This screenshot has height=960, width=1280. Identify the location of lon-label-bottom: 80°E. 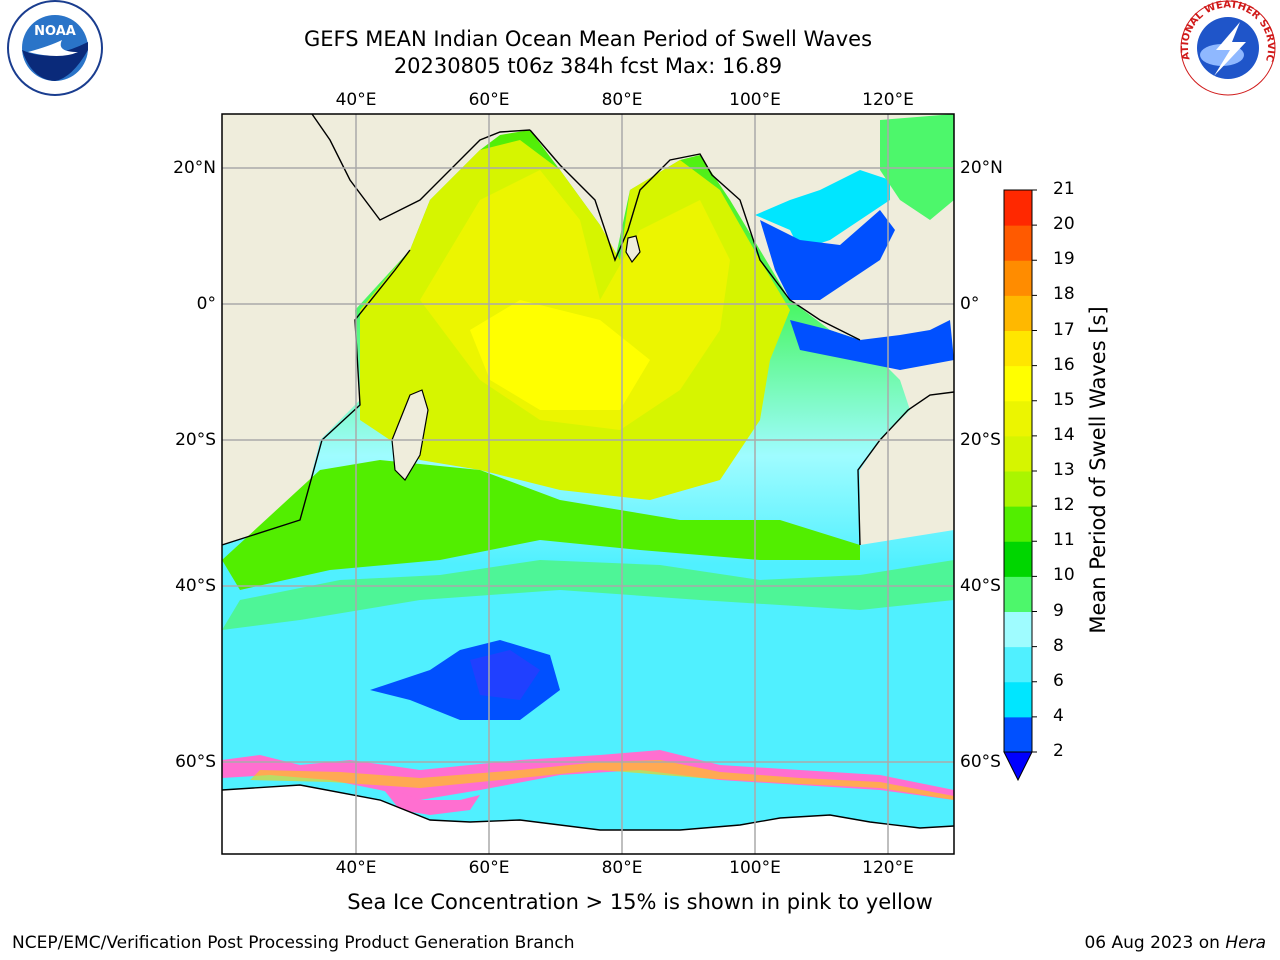
(622, 868).